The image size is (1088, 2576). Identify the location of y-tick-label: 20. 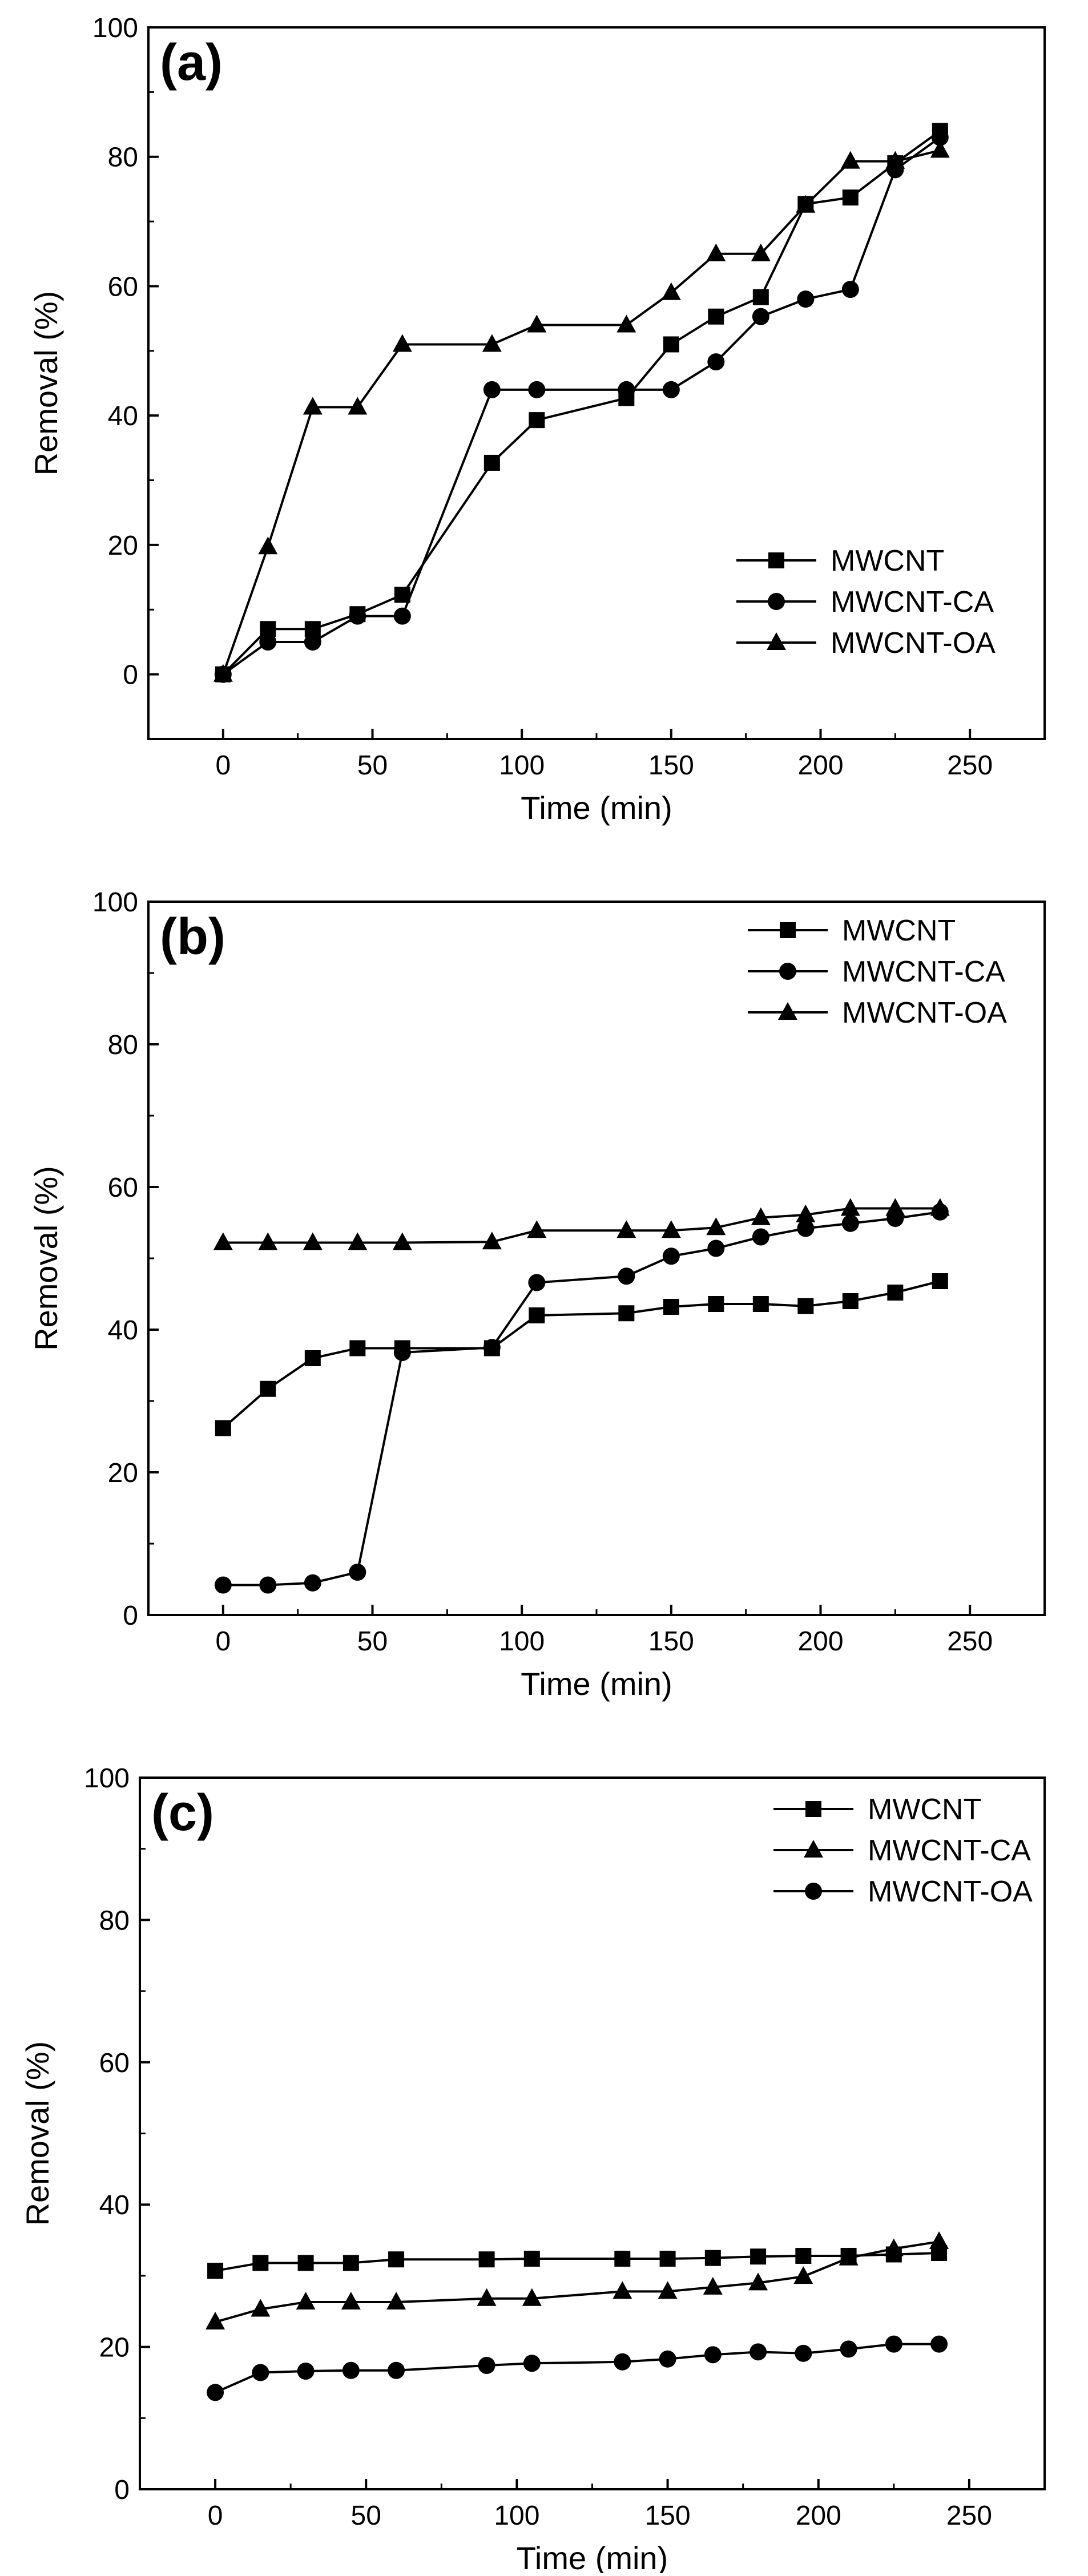
(123, 1473).